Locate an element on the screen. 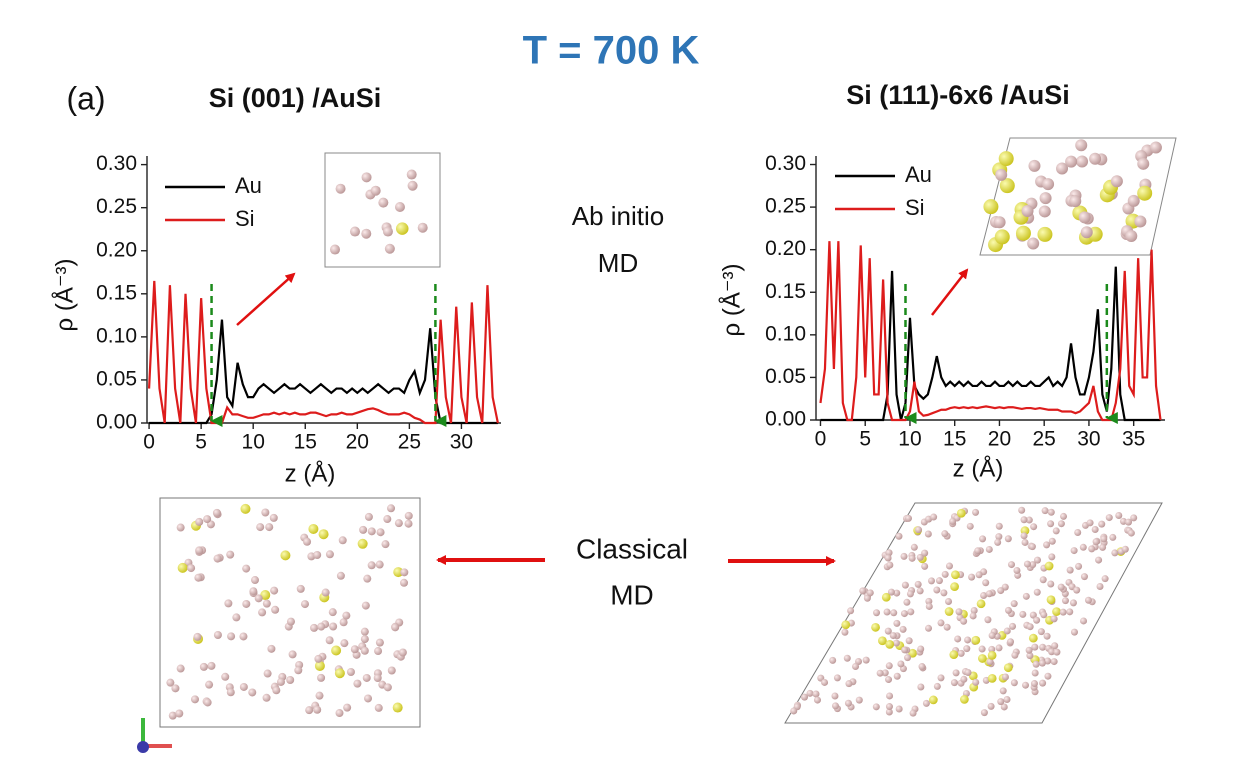 The height and width of the screenshot is (760, 1238). legend-label: Si is located at coordinates (915, 207).